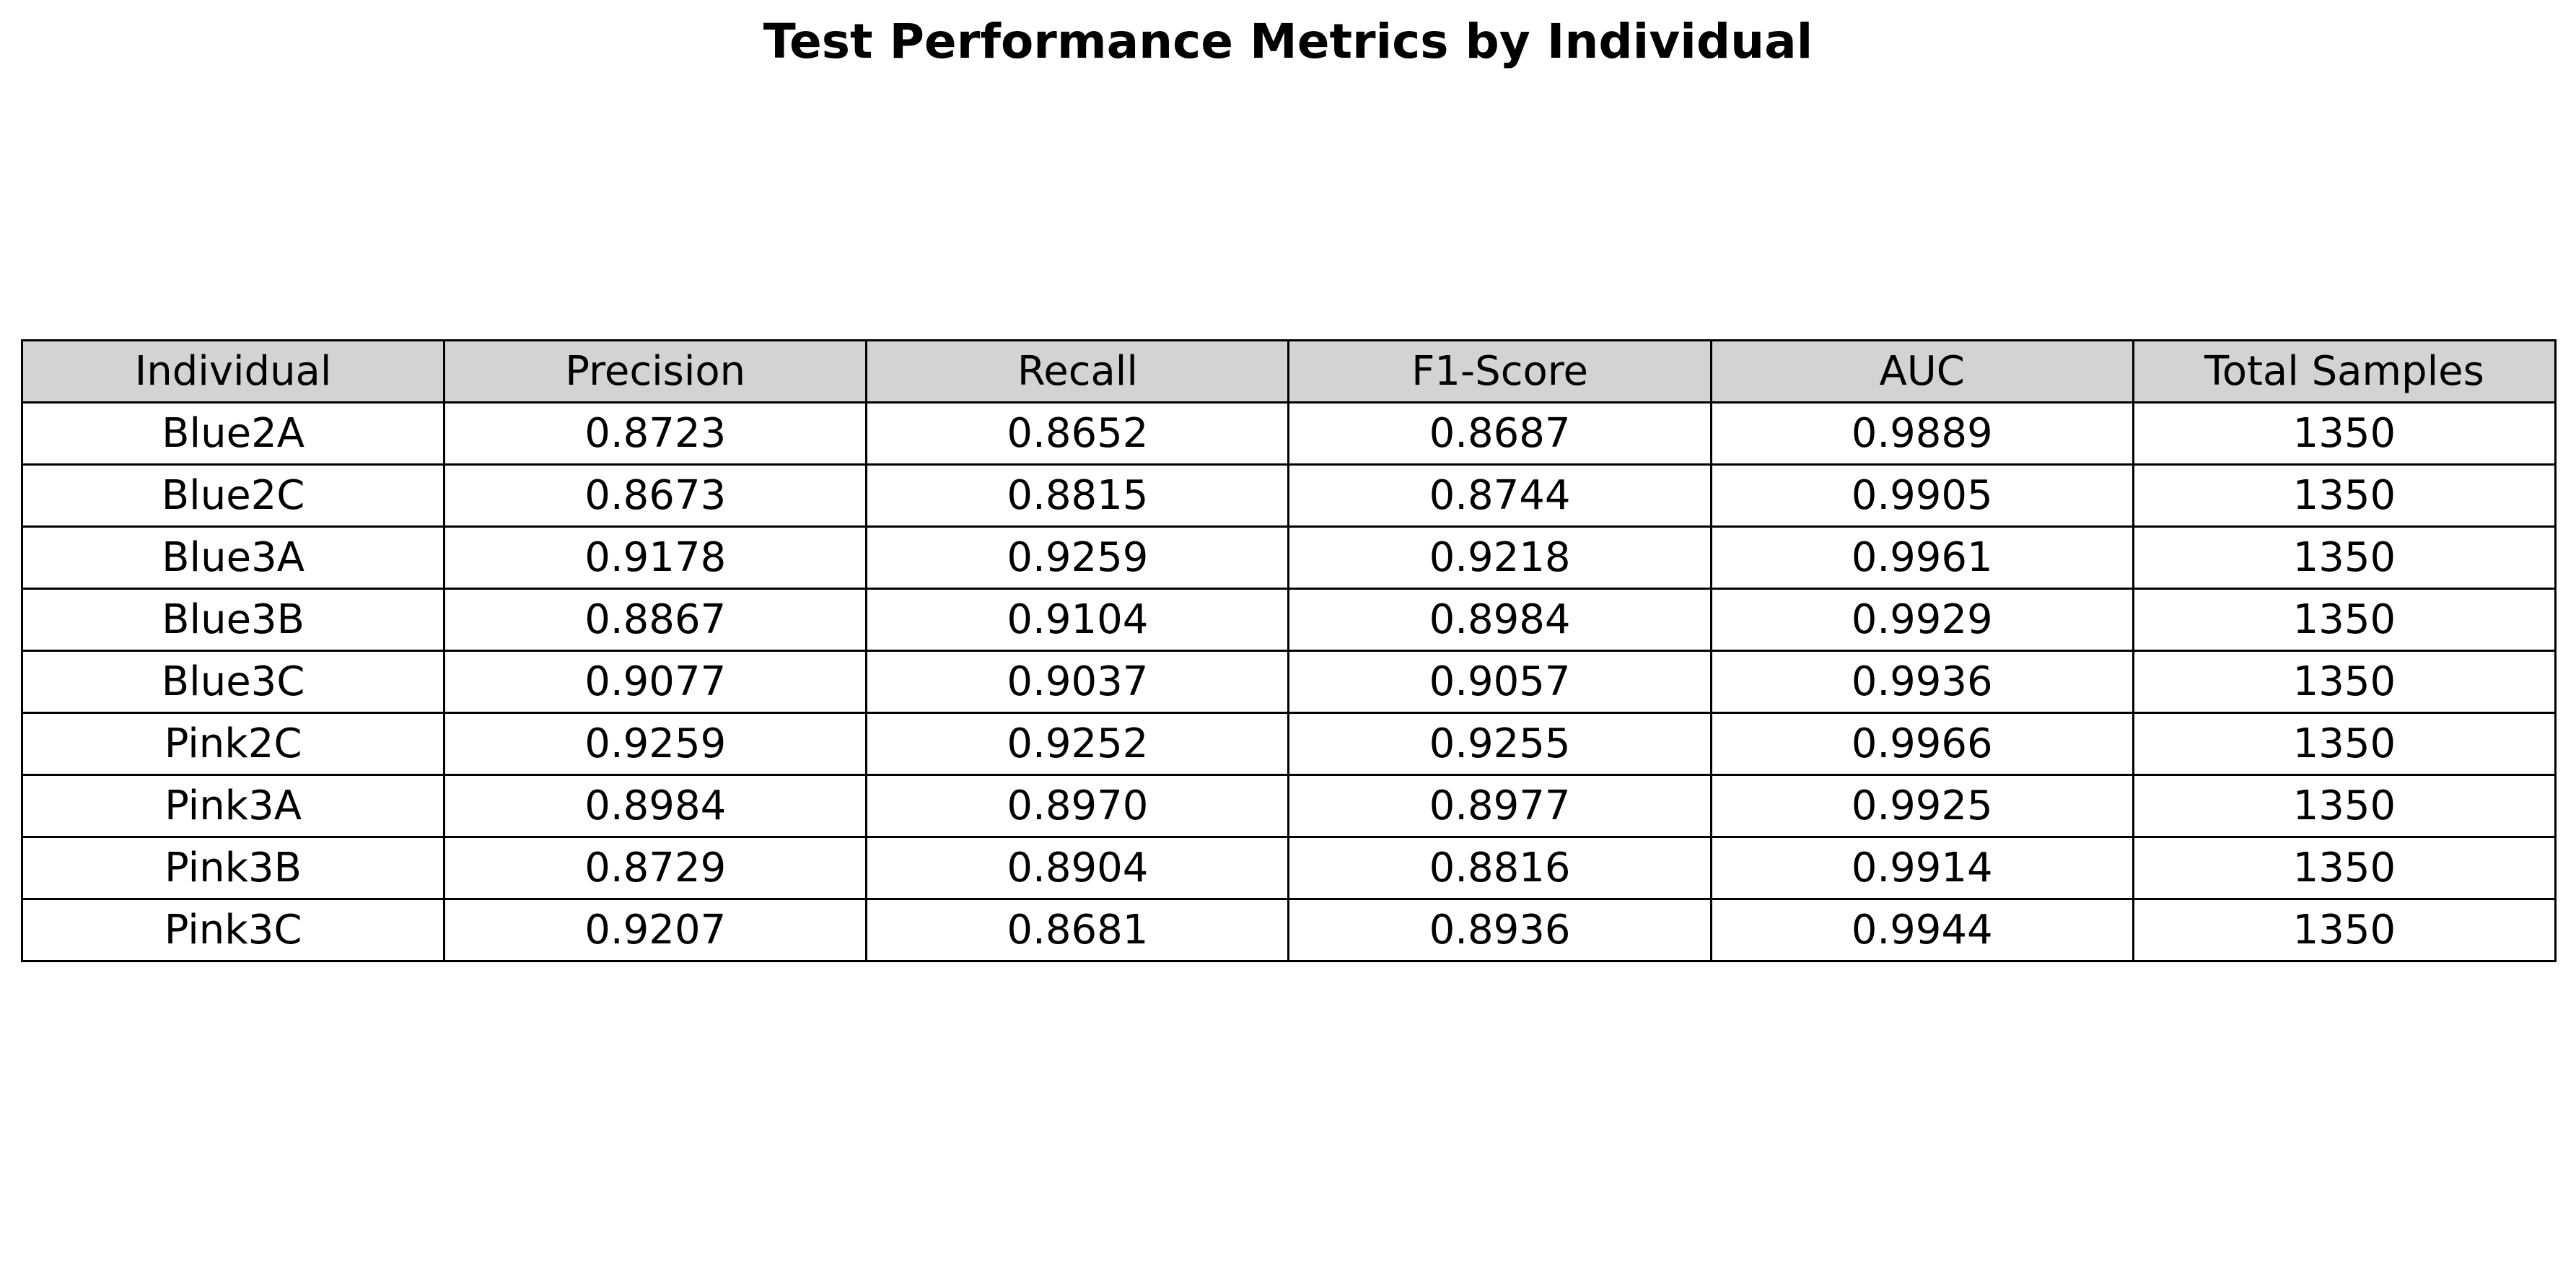  Describe the element at coordinates (1500, 558) in the screenshot. I see `table-cell: 0.9218` at that location.